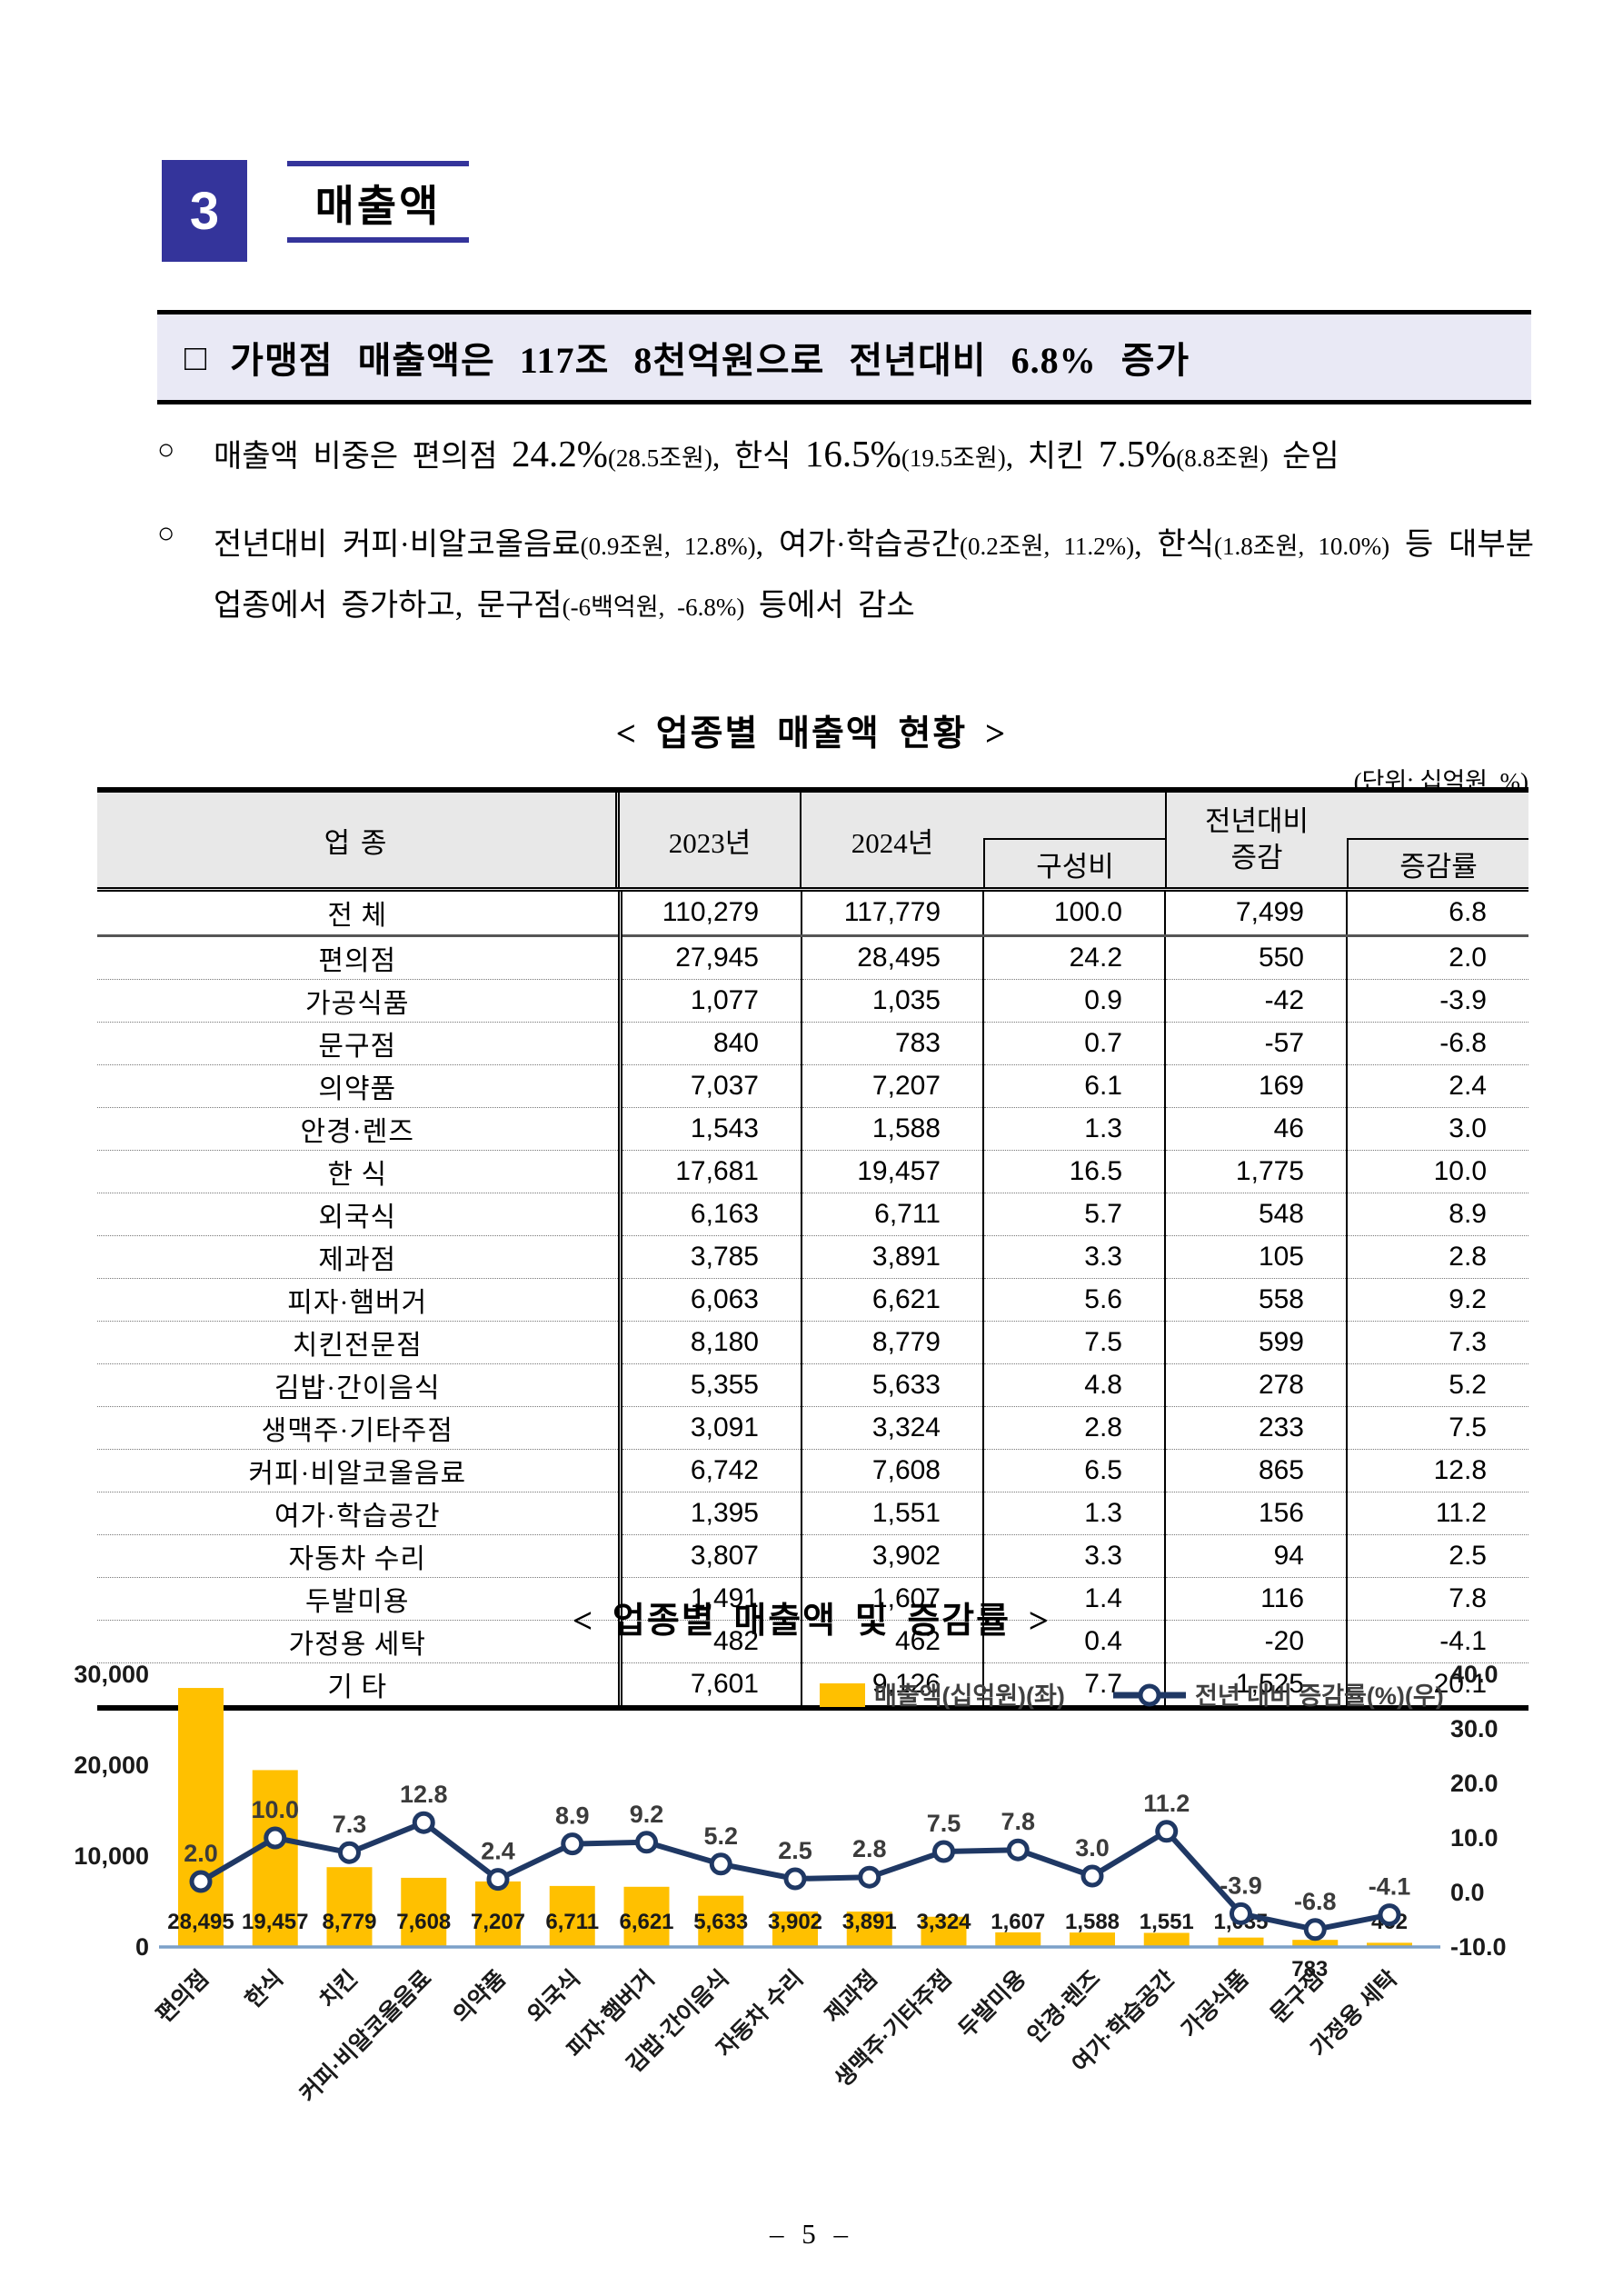 The width and height of the screenshot is (1623, 2296). I want to click on col-header-ratio: 구성비, so click(1074, 862).